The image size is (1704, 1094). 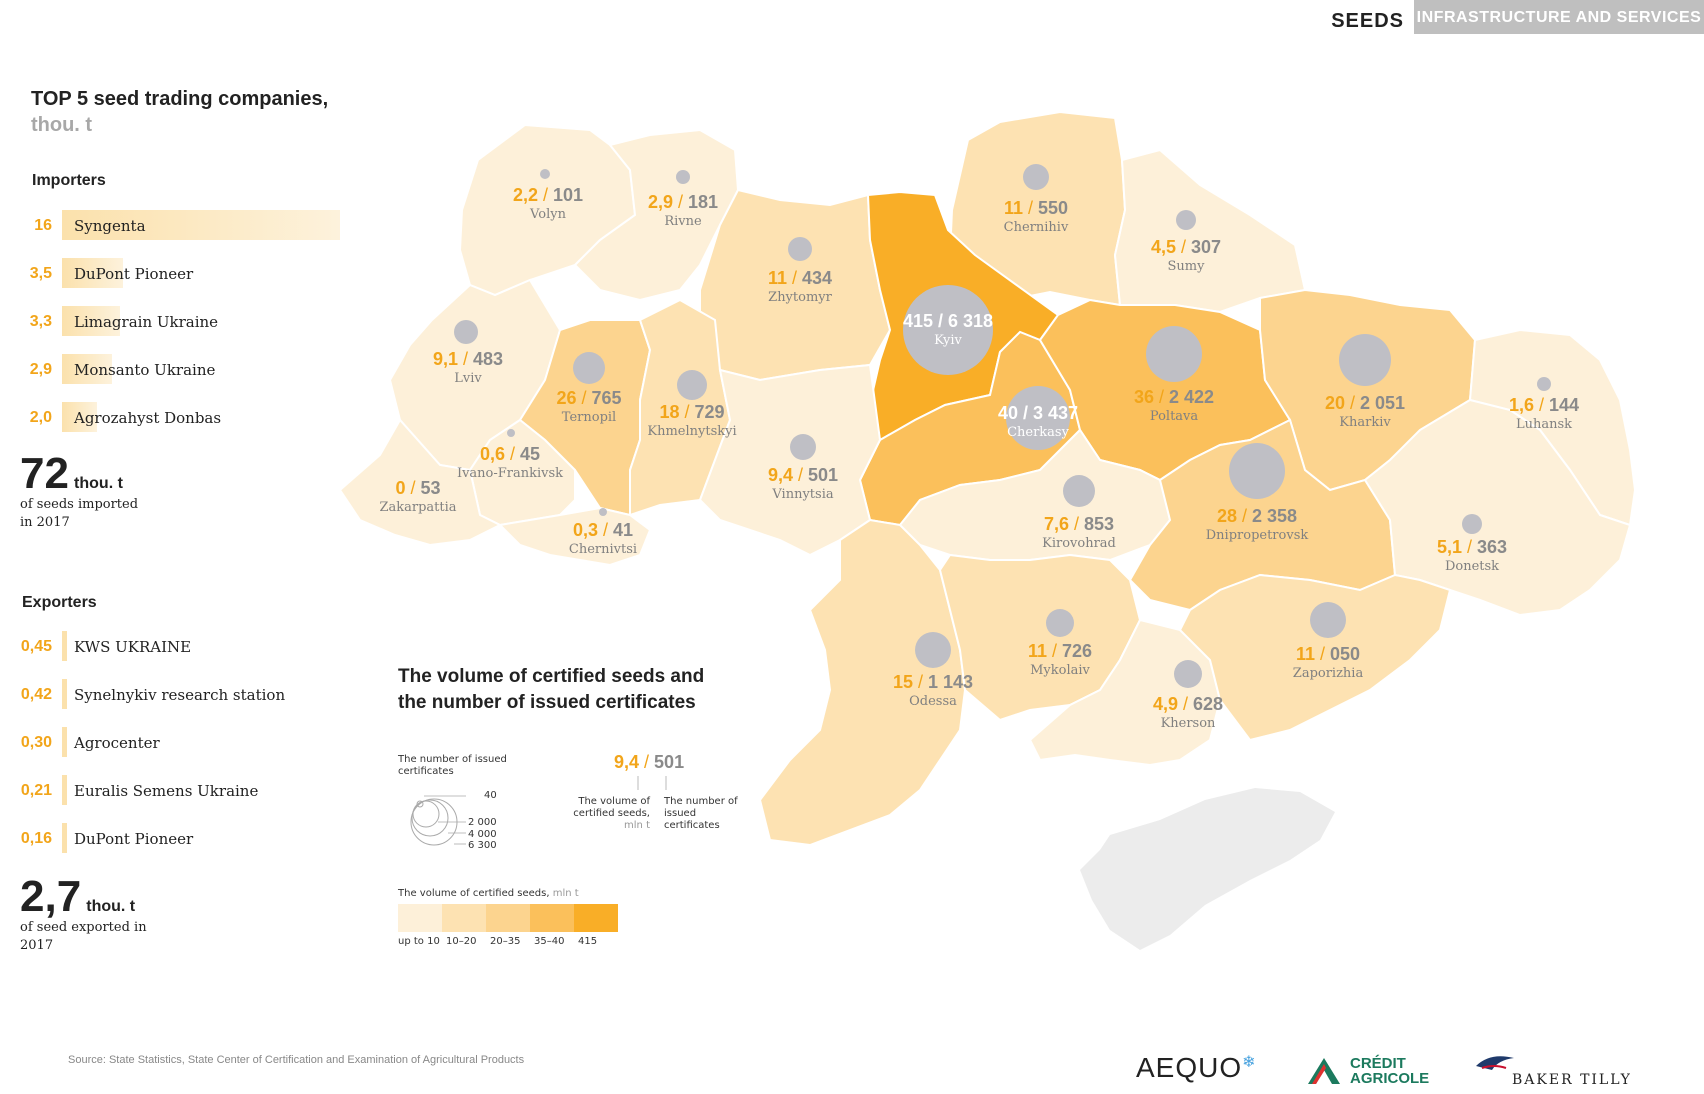 What do you see at coordinates (98, 483) in the screenshot?
I see `imported-unit: thou. t` at bounding box center [98, 483].